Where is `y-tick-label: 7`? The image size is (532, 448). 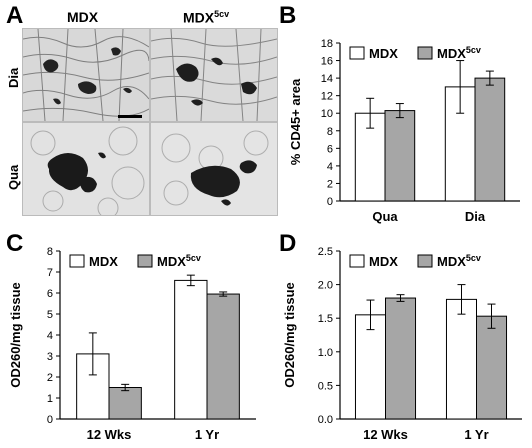 y-tick-label: 7 is located at coordinates (50, 273).